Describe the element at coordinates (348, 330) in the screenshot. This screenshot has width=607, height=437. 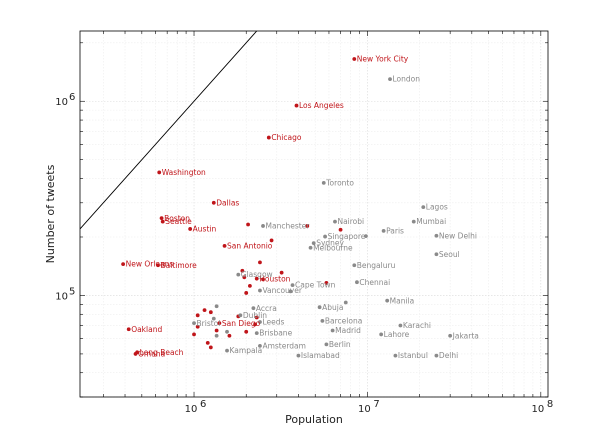
I see `world-point-label: Madrid` at that location.